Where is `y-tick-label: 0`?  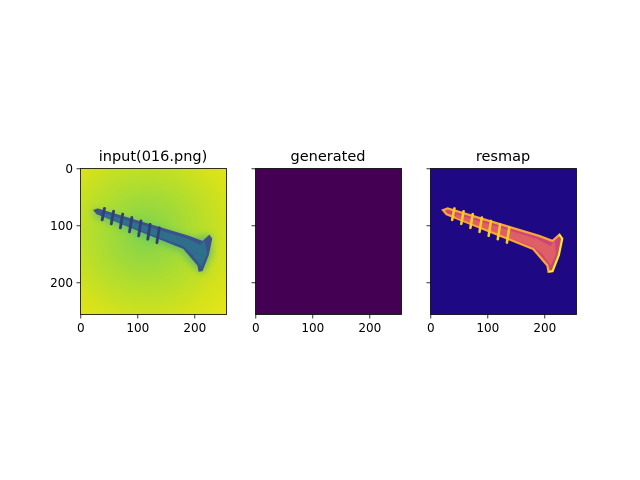 y-tick-label: 0 is located at coordinates (69, 169).